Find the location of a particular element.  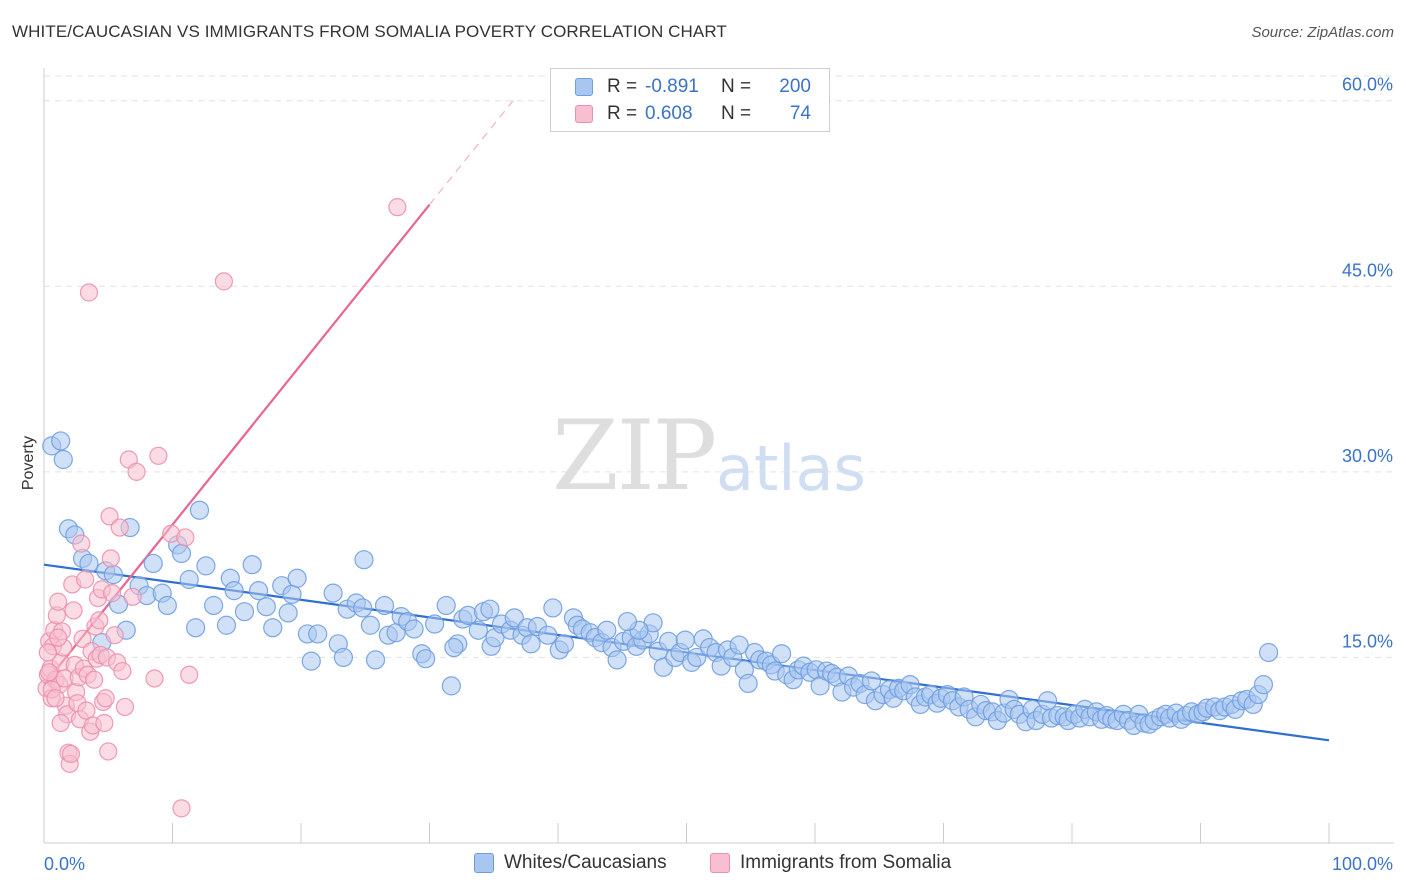

legend-row-whites: R = -0.891 N = 200 is located at coordinates (681, 87).